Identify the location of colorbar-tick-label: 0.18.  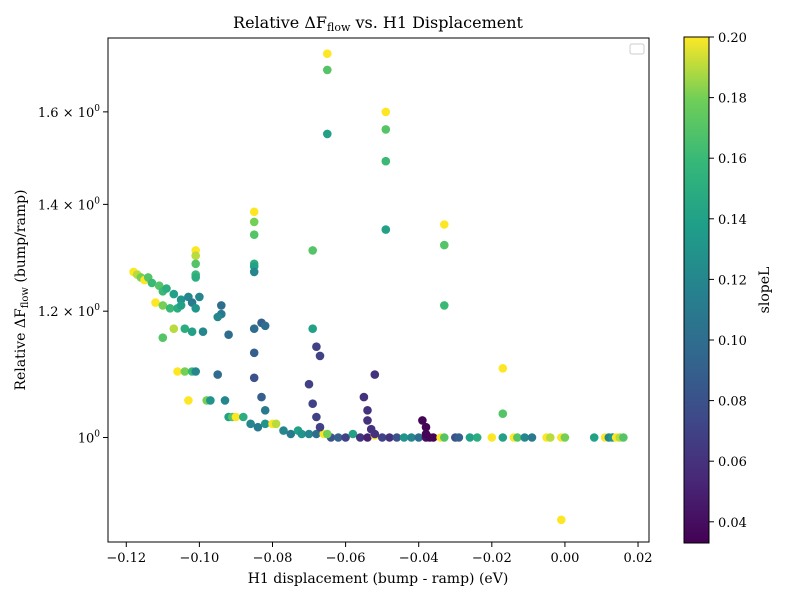
(732, 99).